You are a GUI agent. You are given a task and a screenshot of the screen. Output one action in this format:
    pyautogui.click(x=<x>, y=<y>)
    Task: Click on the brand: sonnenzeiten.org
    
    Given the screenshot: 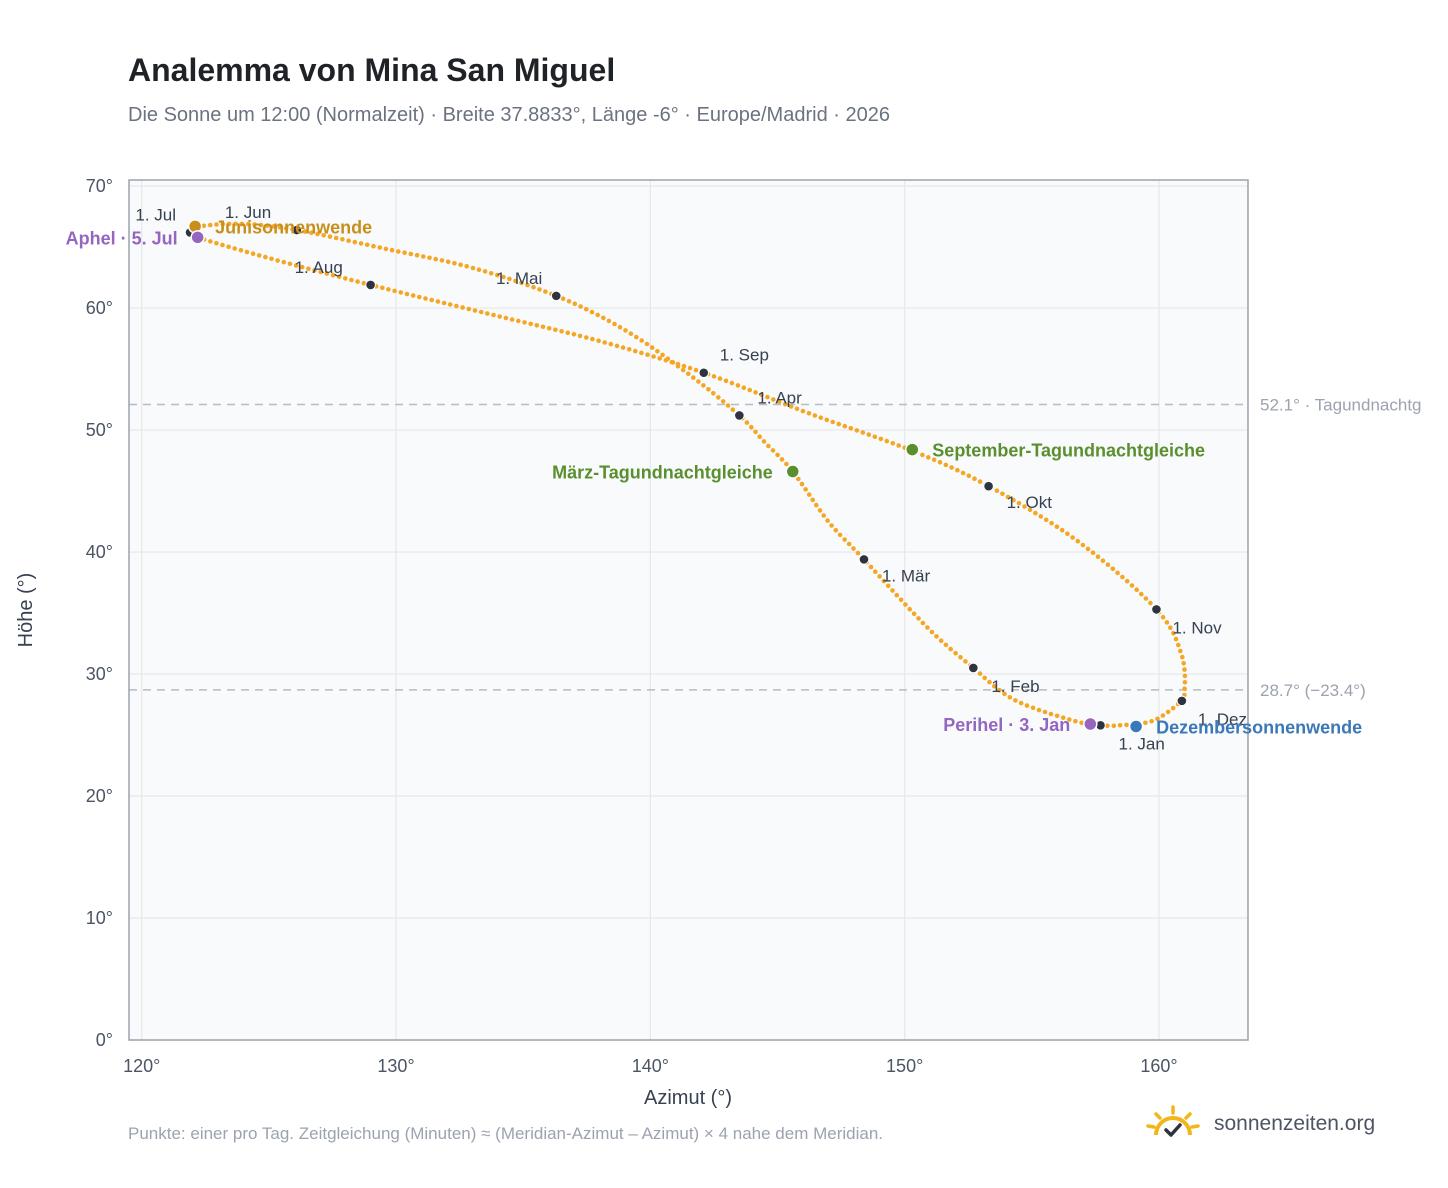 What is the action you would take?
    pyautogui.click(x=1260, y=1124)
    